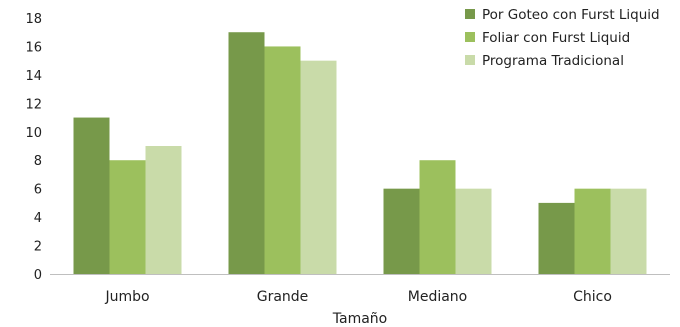  What do you see at coordinates (571, 15) in the screenshot?
I see `legend-label: Por Goteo con Furst Liquid` at bounding box center [571, 15].